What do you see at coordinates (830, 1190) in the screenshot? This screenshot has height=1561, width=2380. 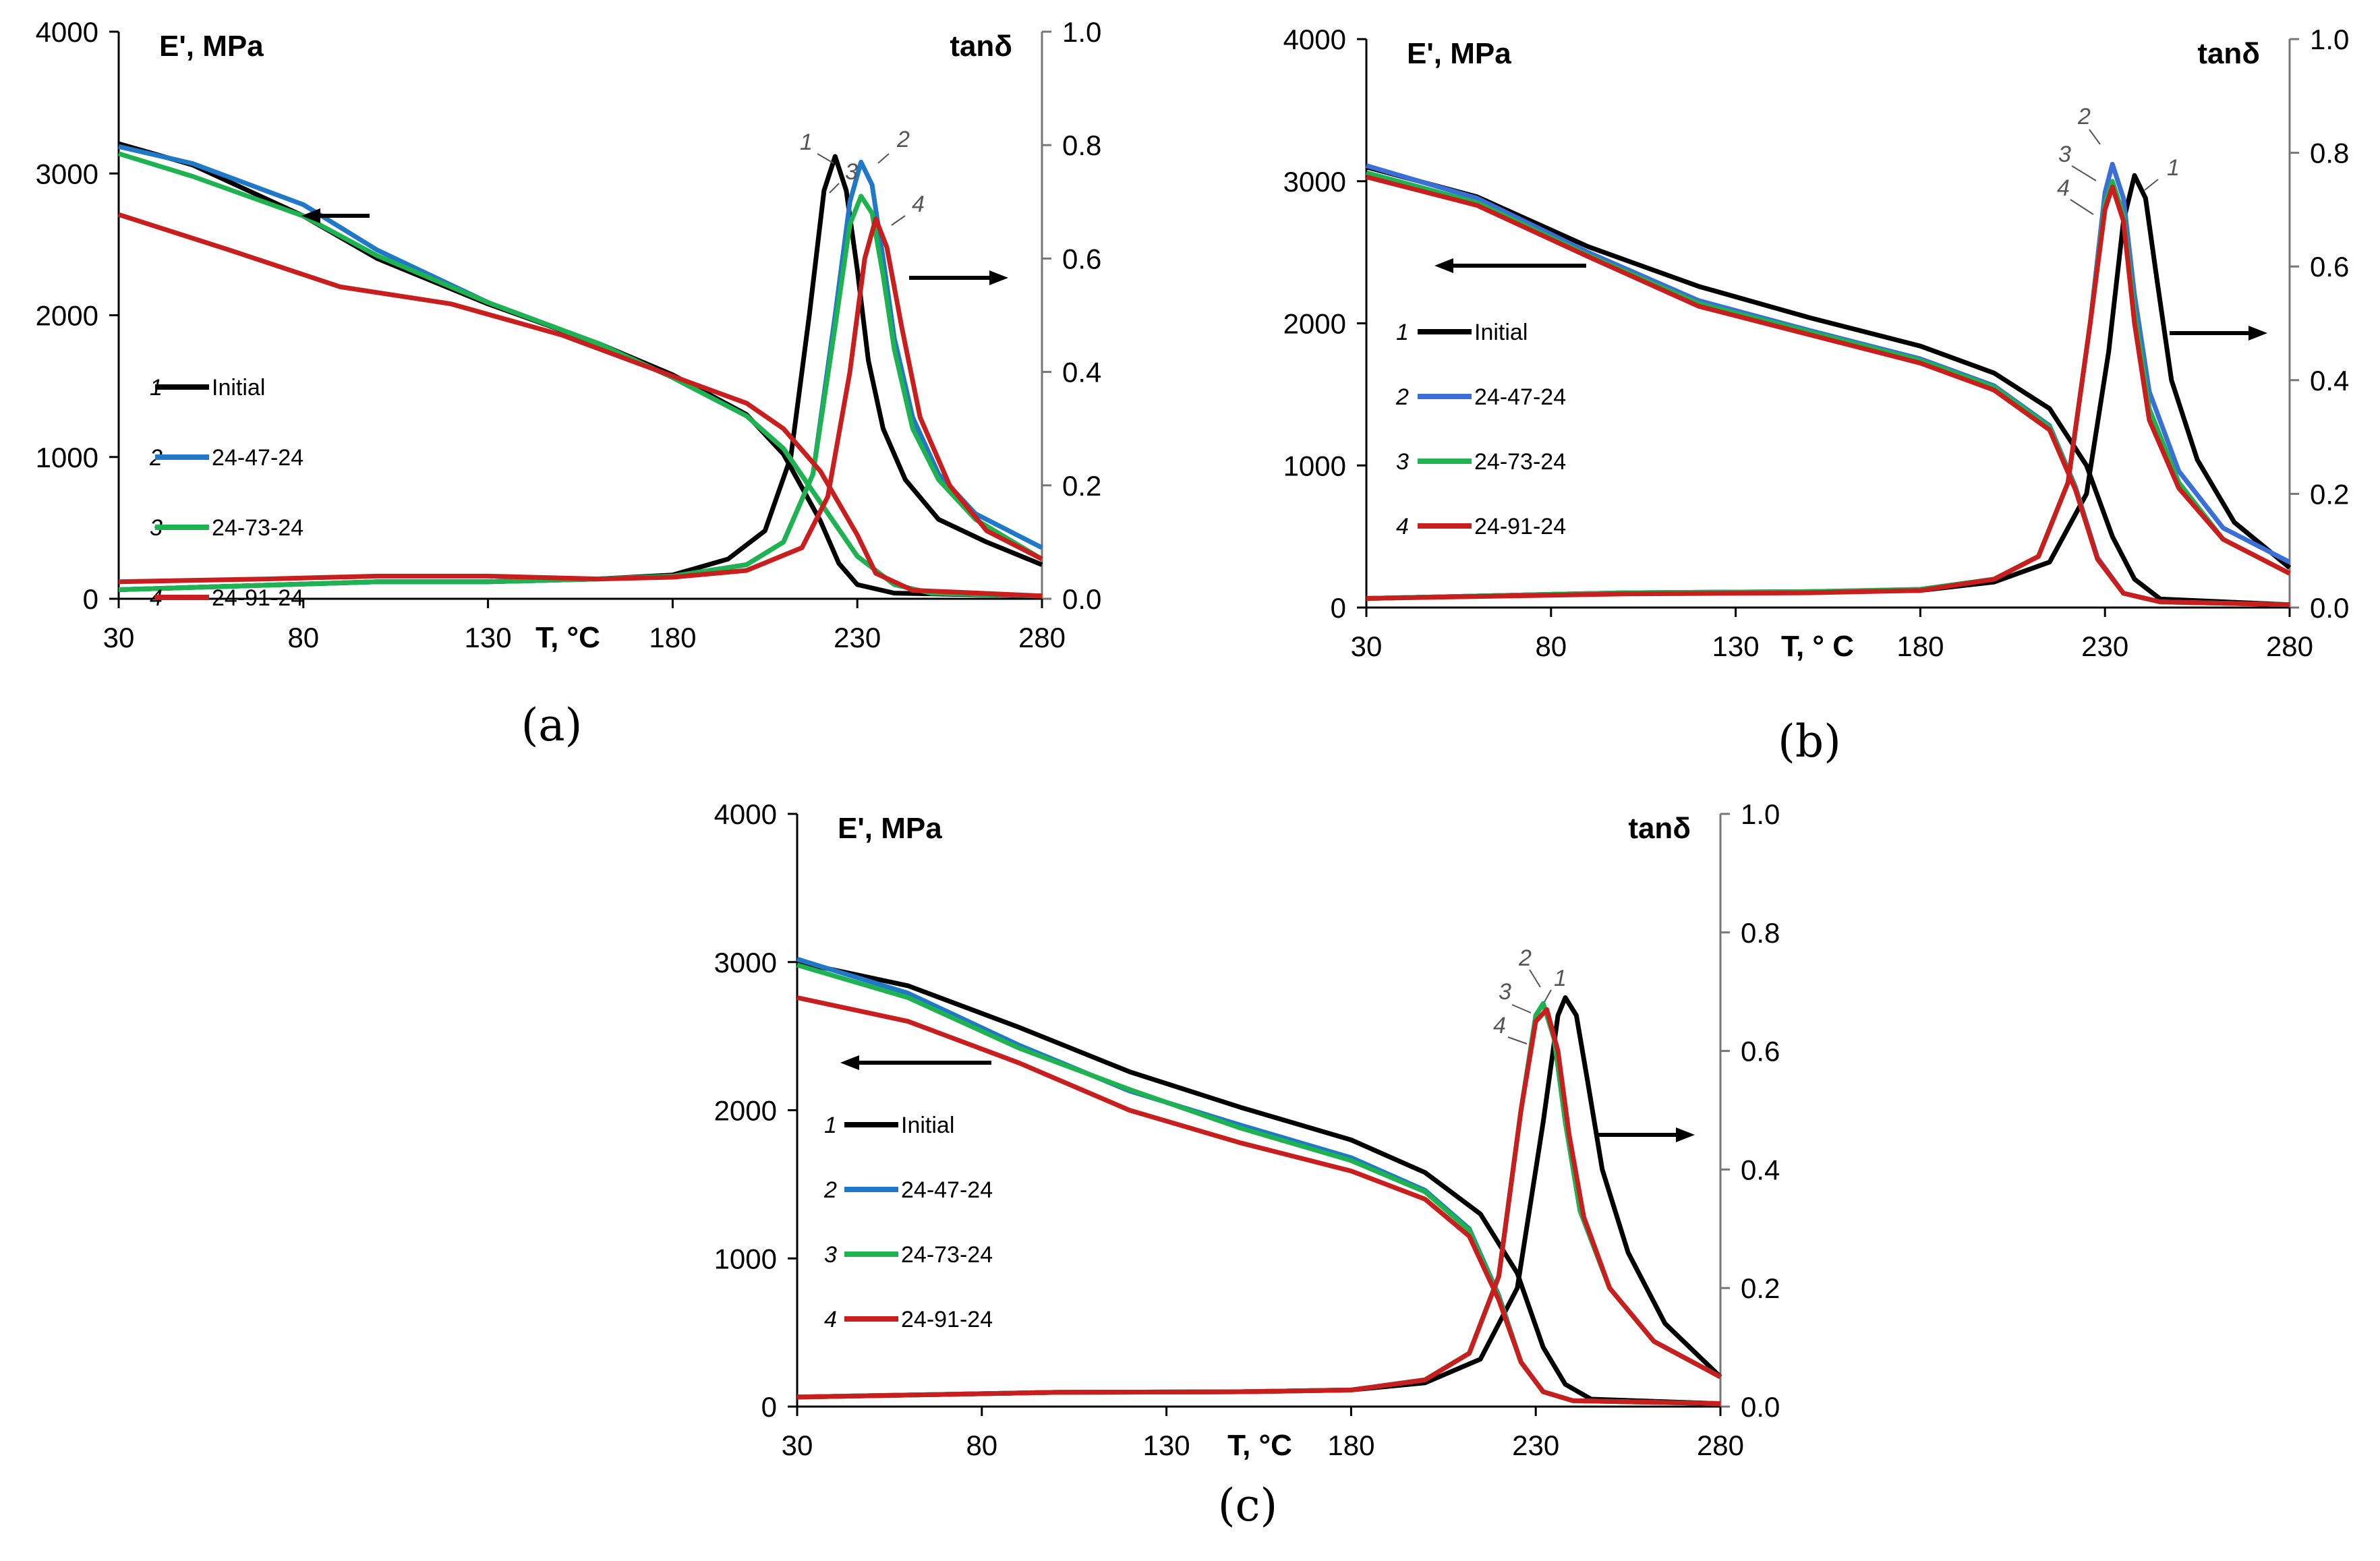 I see `legend-number: 2` at bounding box center [830, 1190].